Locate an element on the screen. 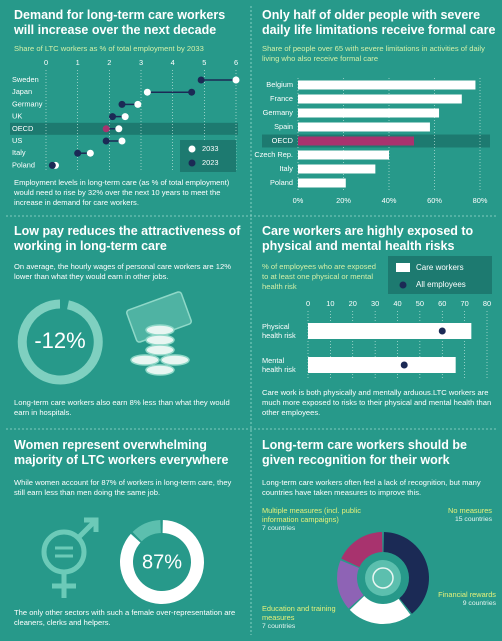 The image size is (502, 641). category-label: Germany is located at coordinates (278, 112).